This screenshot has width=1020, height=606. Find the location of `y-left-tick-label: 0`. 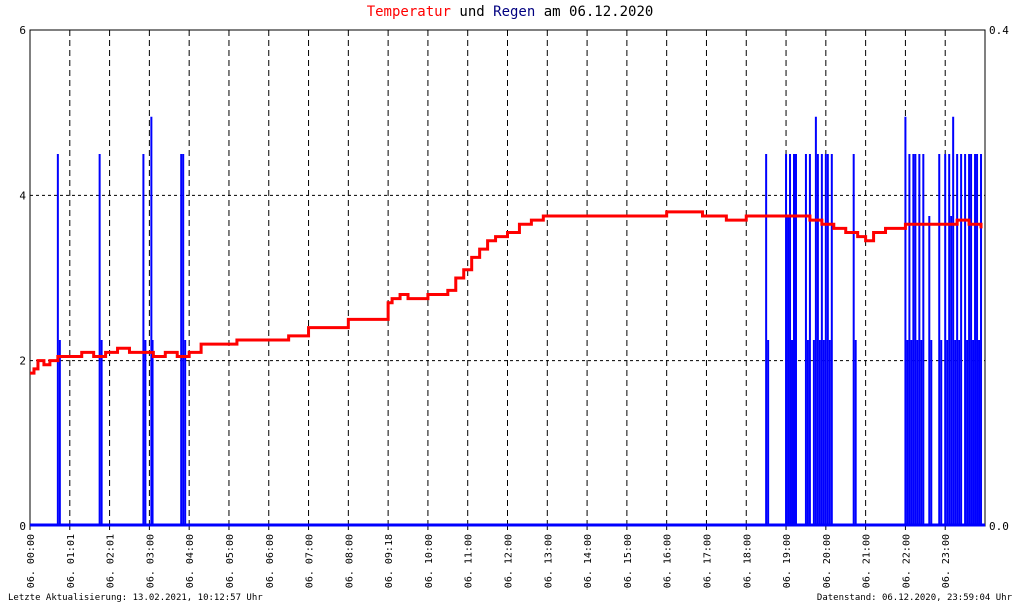

y-left-tick-label: 0 is located at coordinates (22, 526).